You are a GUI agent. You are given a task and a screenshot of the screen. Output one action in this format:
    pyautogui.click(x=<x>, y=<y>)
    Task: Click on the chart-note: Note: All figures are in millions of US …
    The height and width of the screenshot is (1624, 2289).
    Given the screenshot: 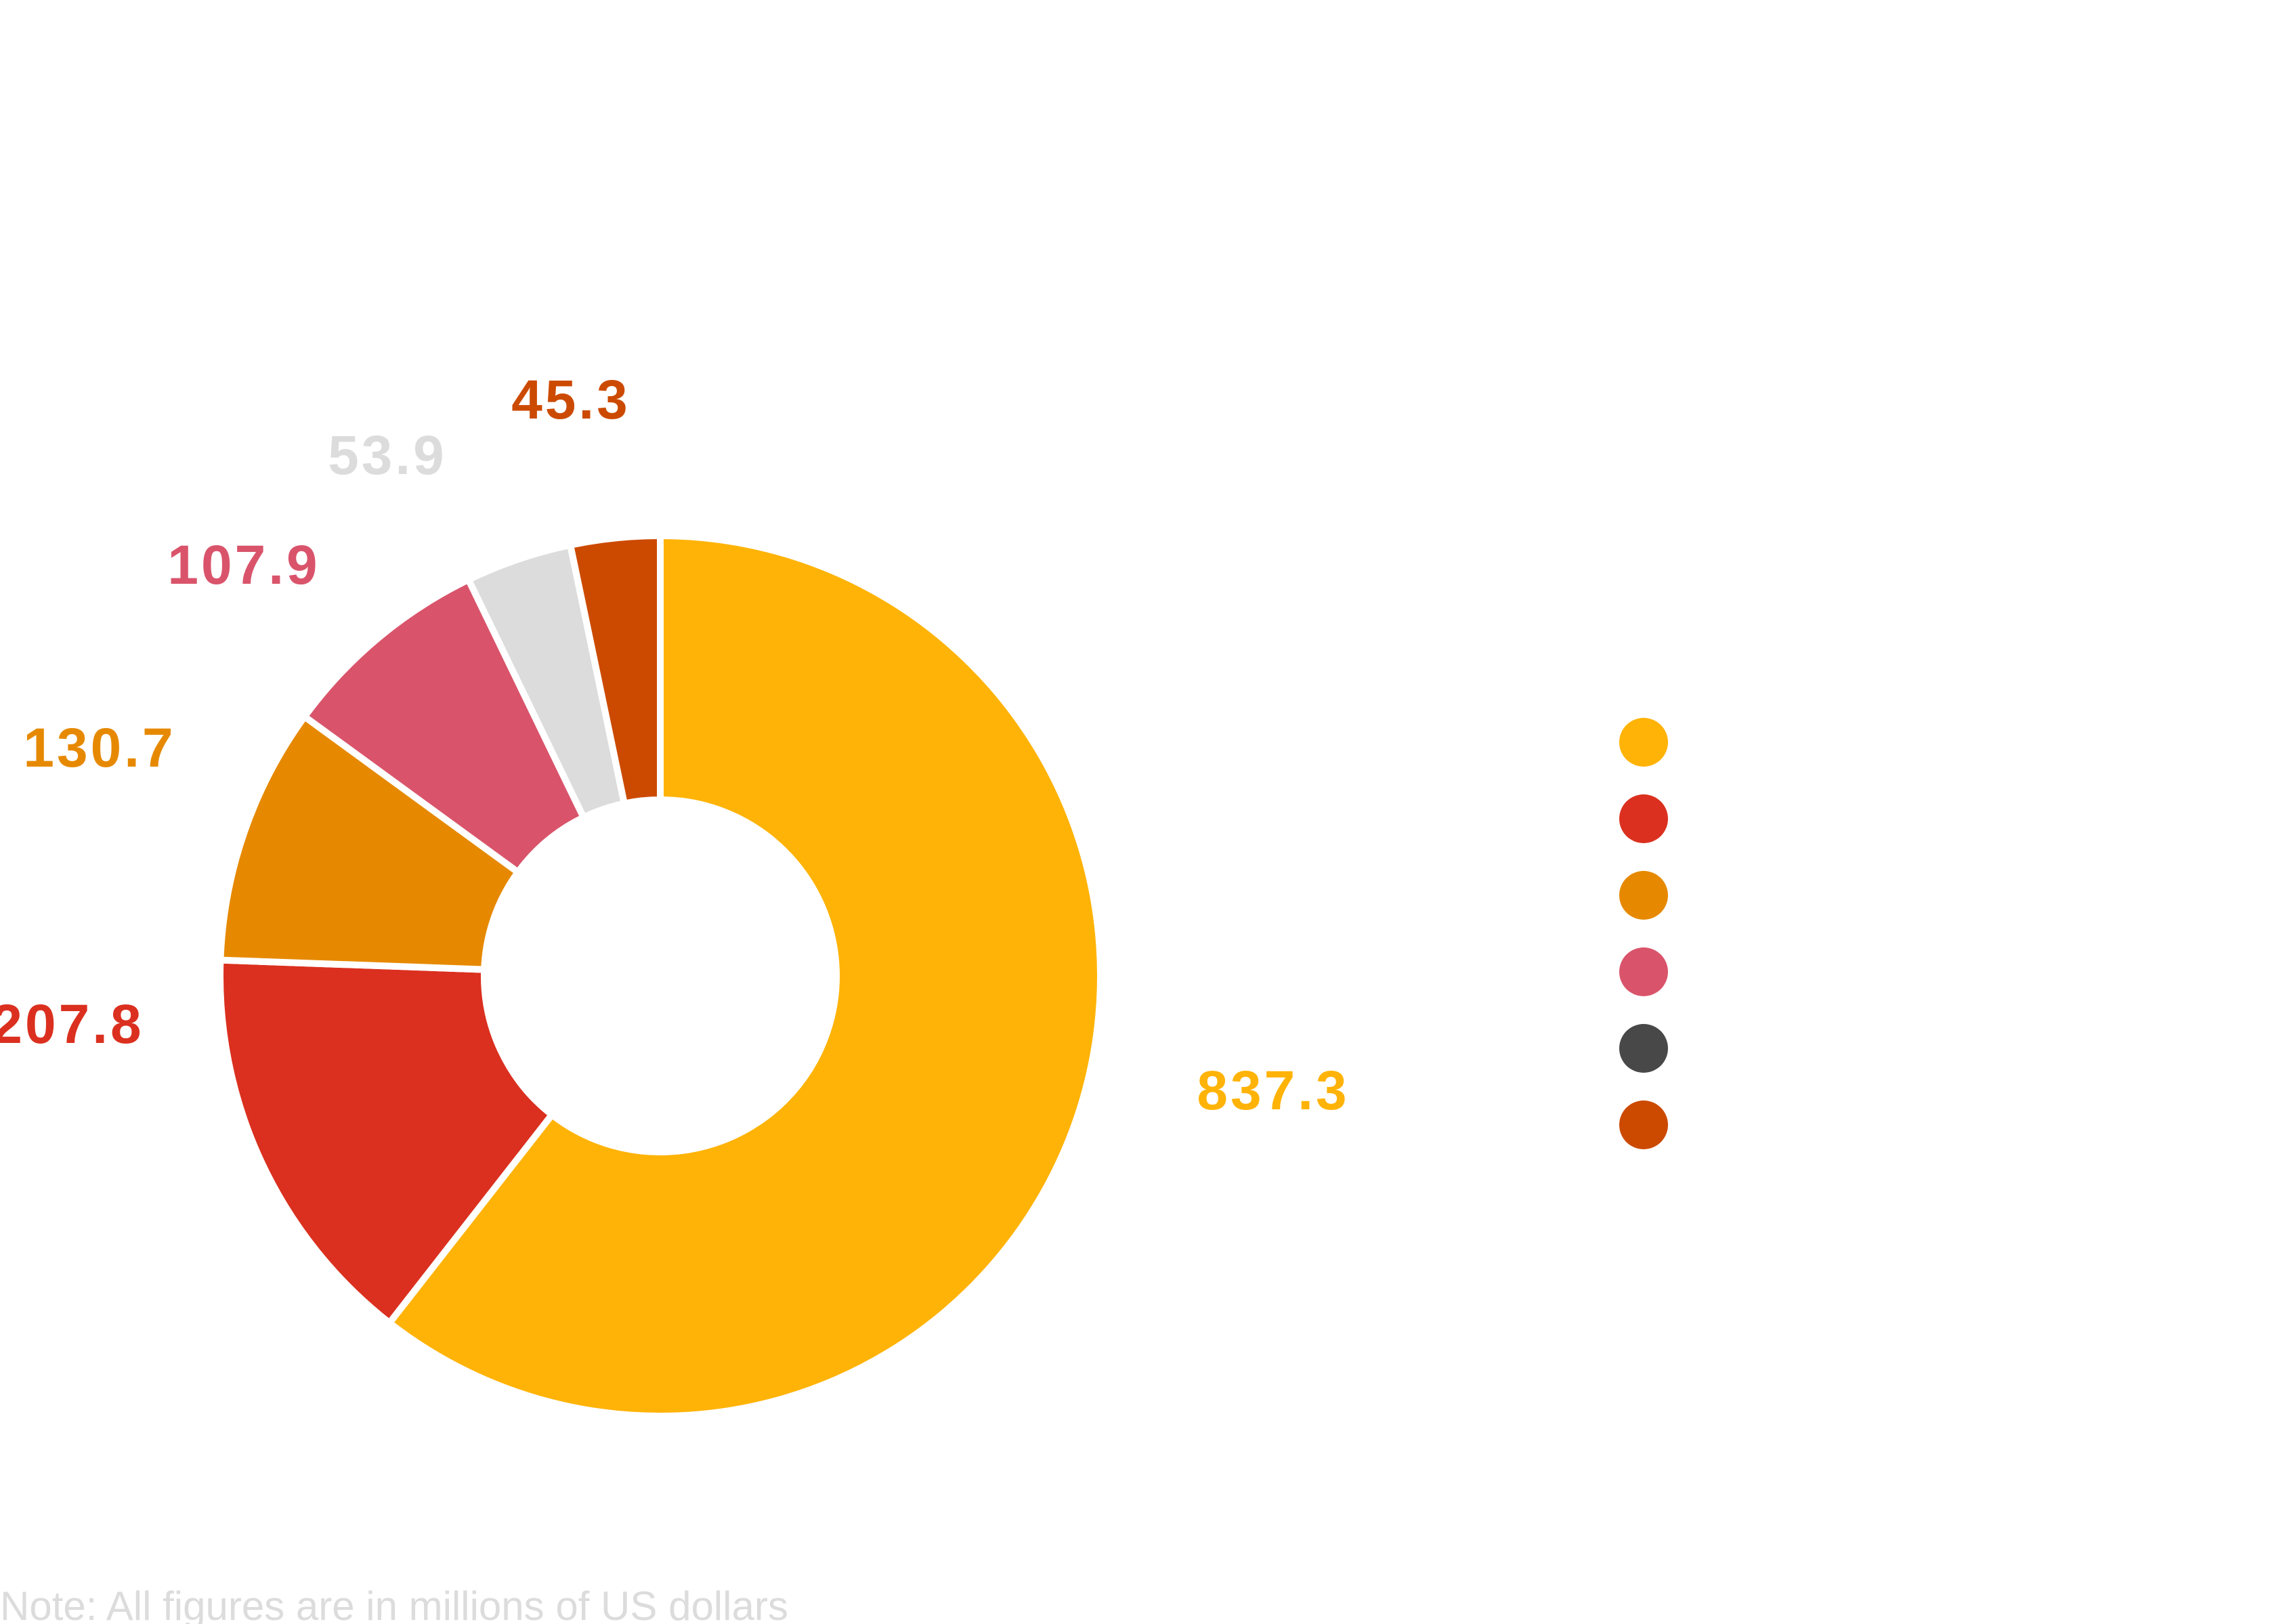 What is the action you would take?
    pyautogui.click(x=394, y=1603)
    